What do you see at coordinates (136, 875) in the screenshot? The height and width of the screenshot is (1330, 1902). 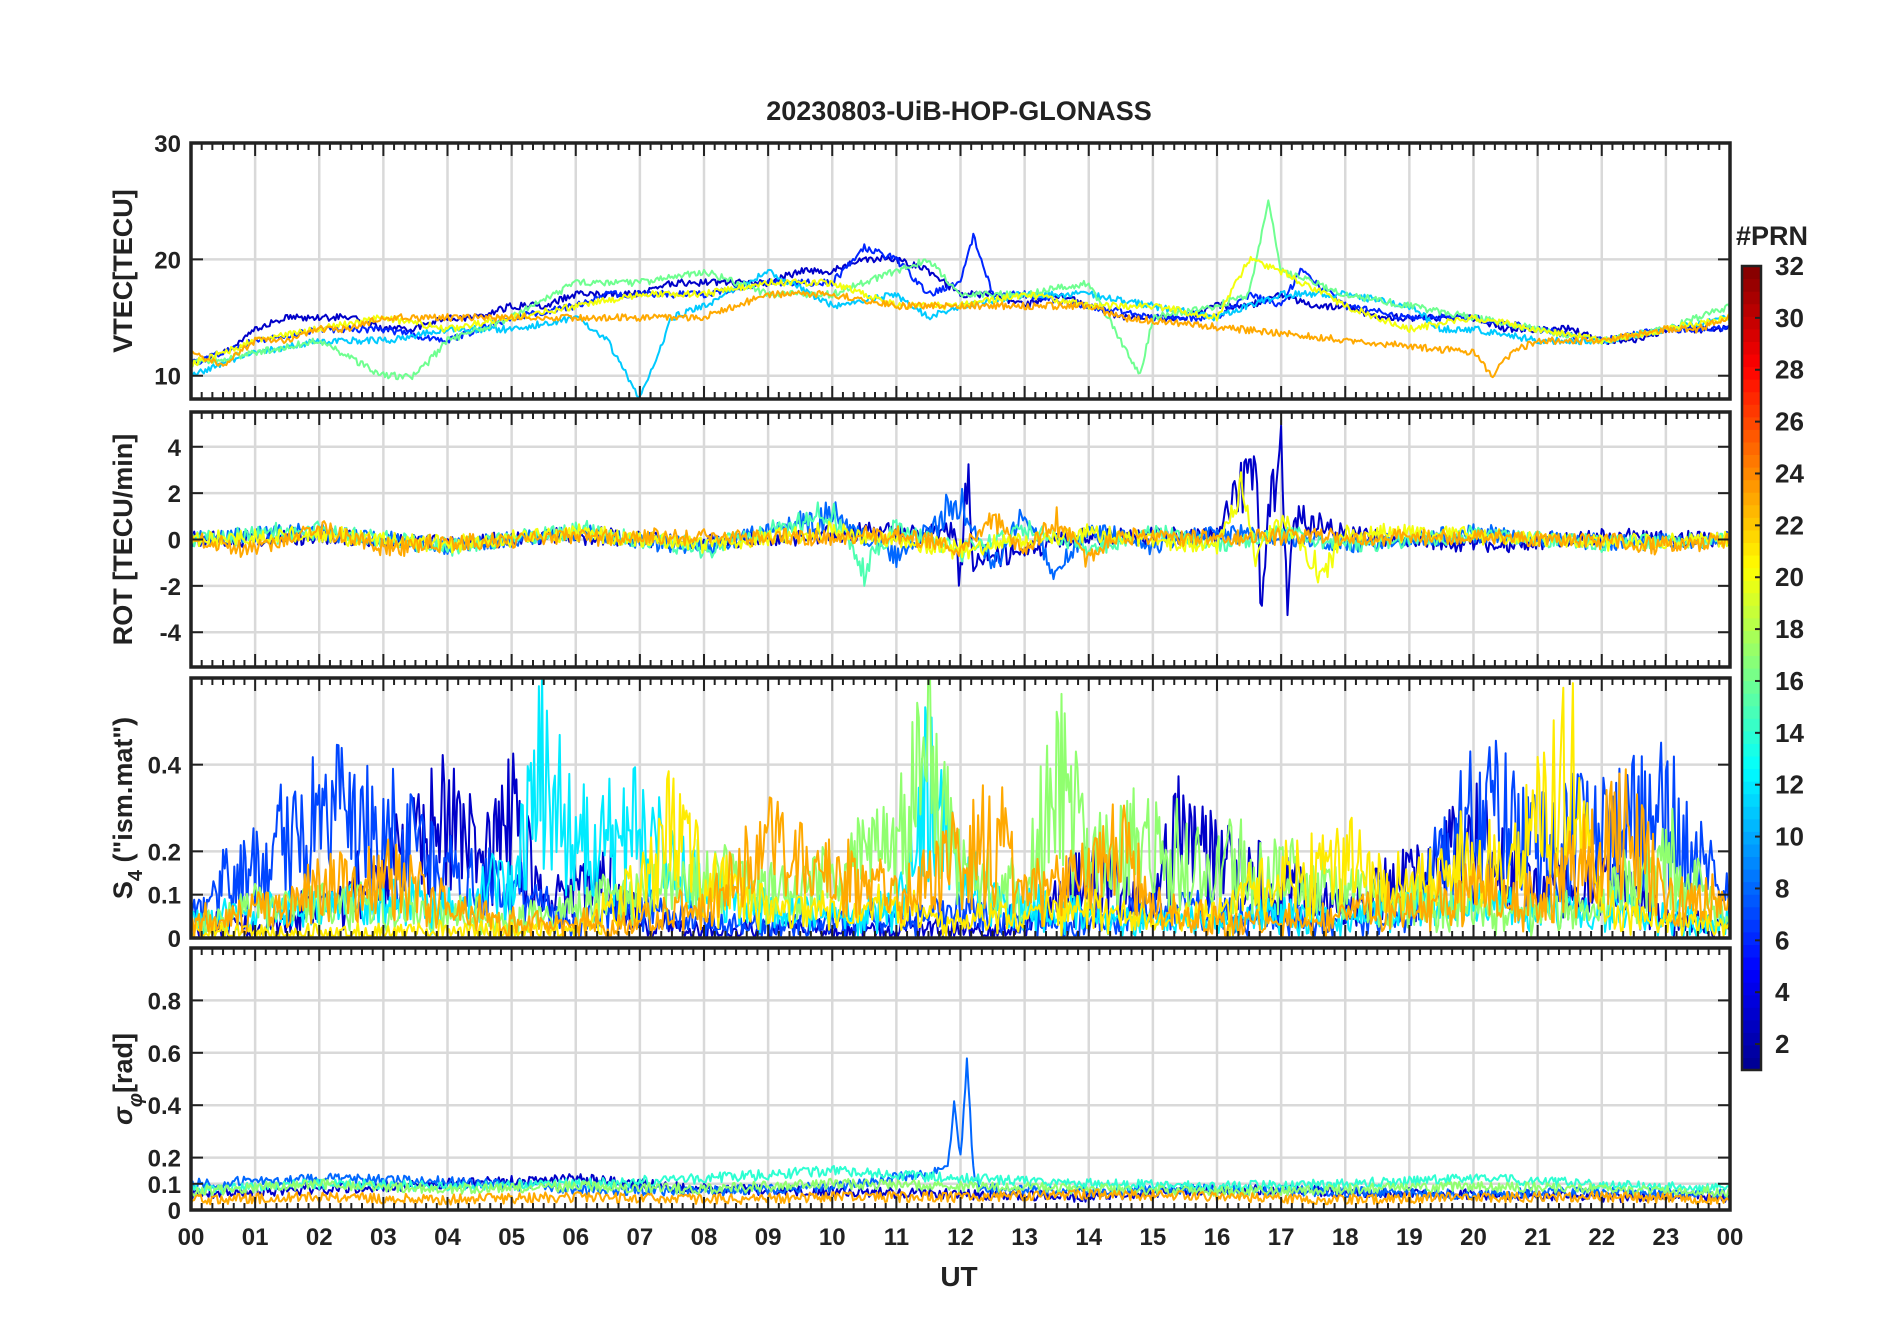 I see `y-axis-label-subscript: 4` at bounding box center [136, 875].